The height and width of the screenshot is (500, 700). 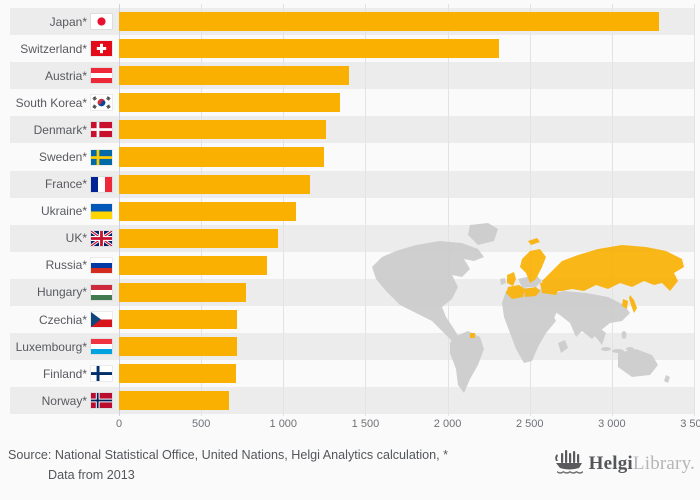 What do you see at coordinates (101, 49) in the screenshot?
I see `flag-switzerland-icon` at bounding box center [101, 49].